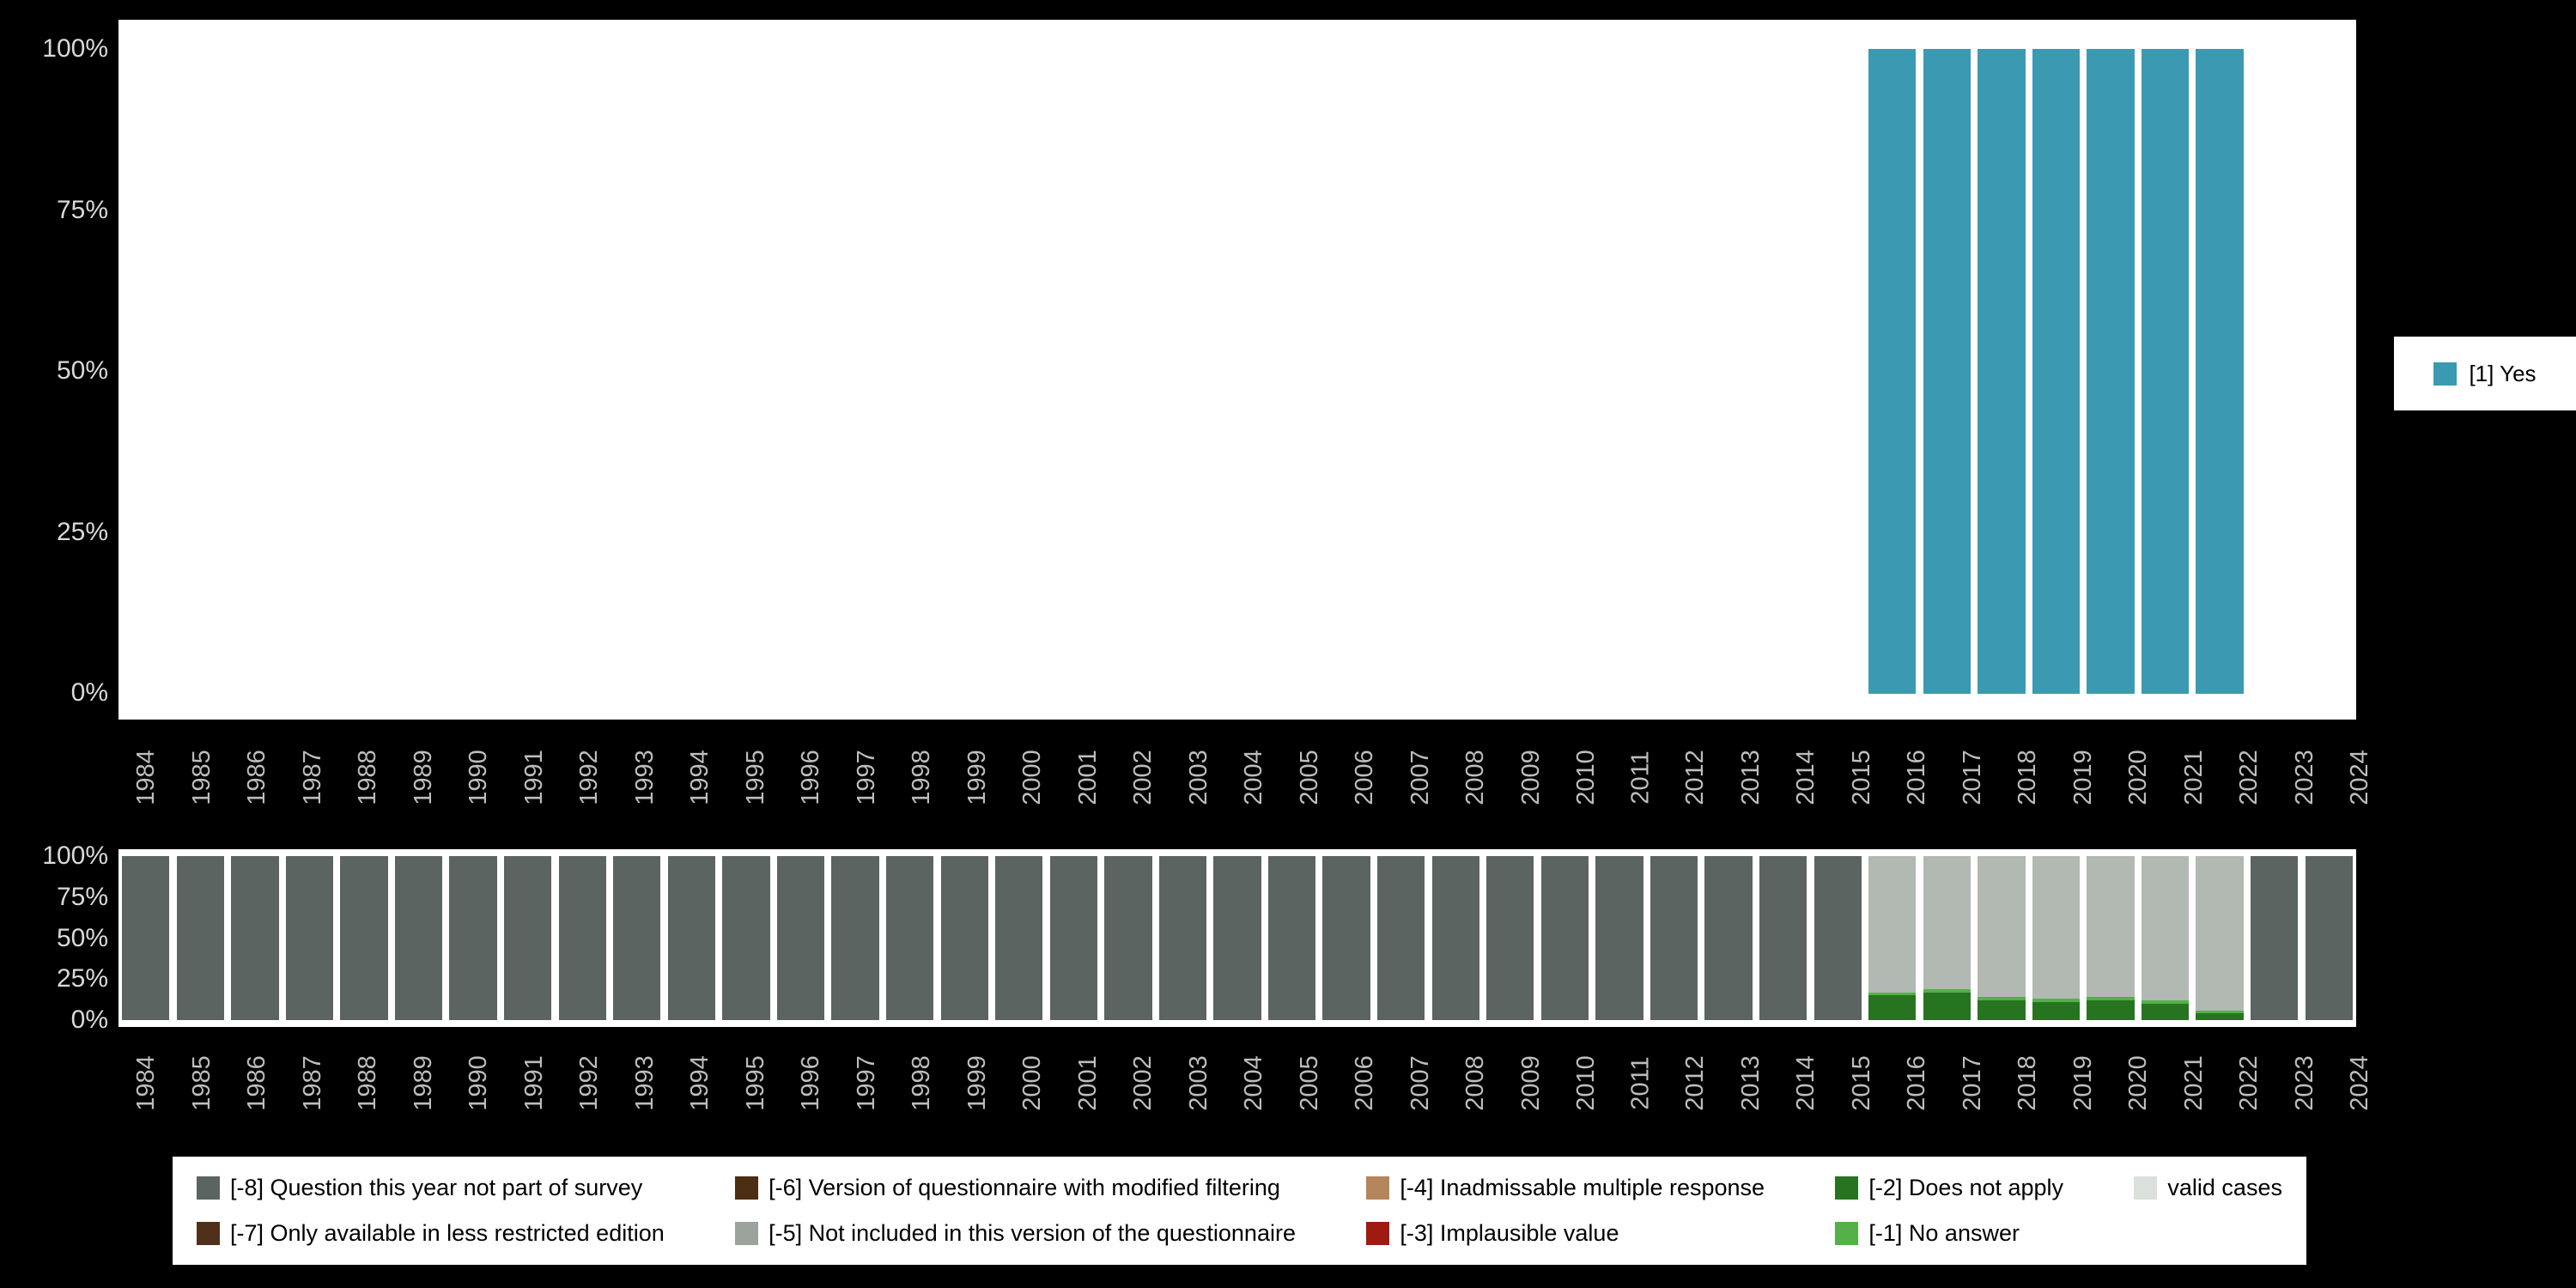 The image size is (2576, 1288). I want to click on bar-segment-1987, so click(310, 938).